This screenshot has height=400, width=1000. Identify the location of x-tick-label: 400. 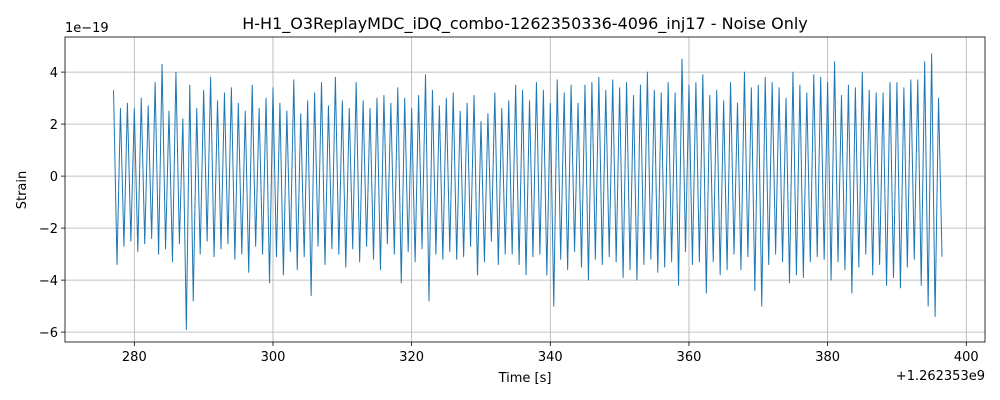
(966, 357).